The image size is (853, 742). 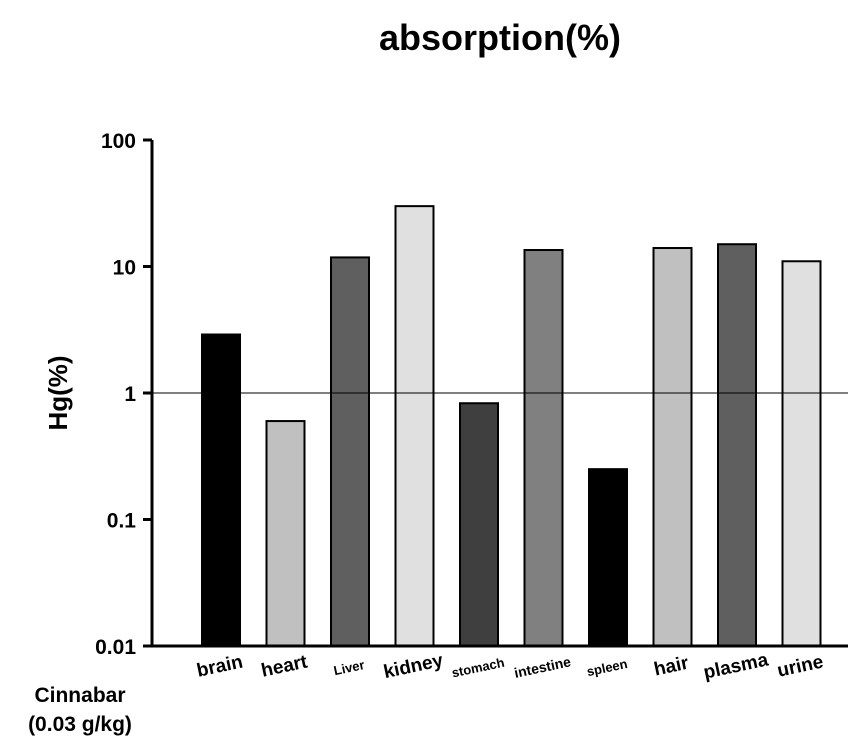 I want to click on category-label-spleen: spleen, so click(x=606, y=667).